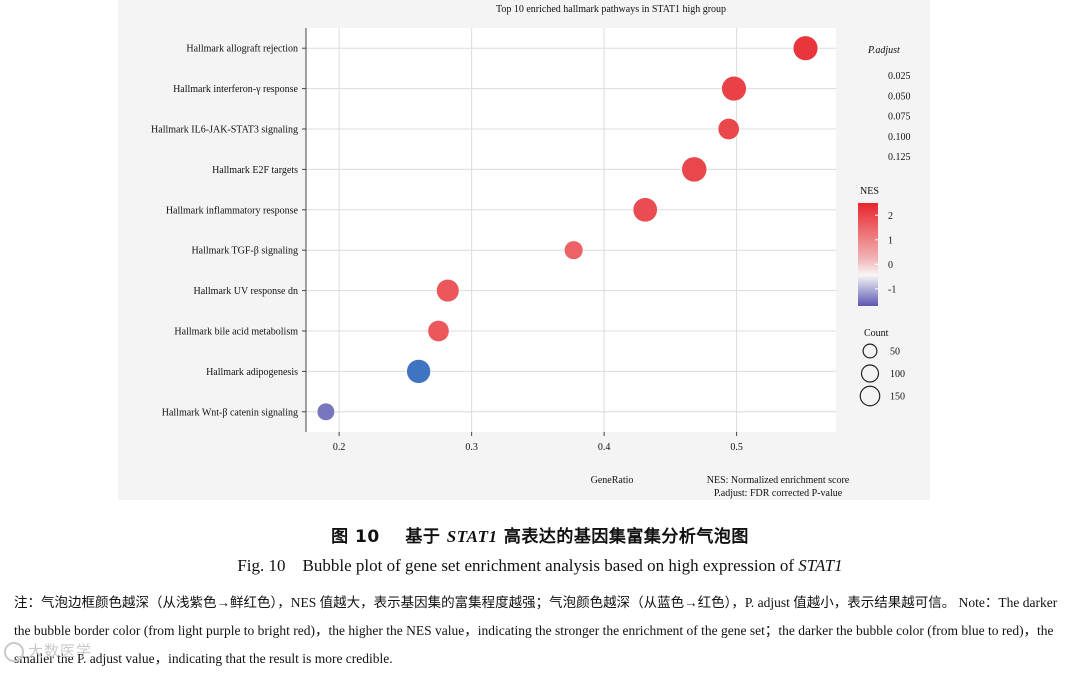 This screenshot has height=673, width=1080. I want to click on y-tick-label: Hallmark interferon-γ response, so click(235, 89).